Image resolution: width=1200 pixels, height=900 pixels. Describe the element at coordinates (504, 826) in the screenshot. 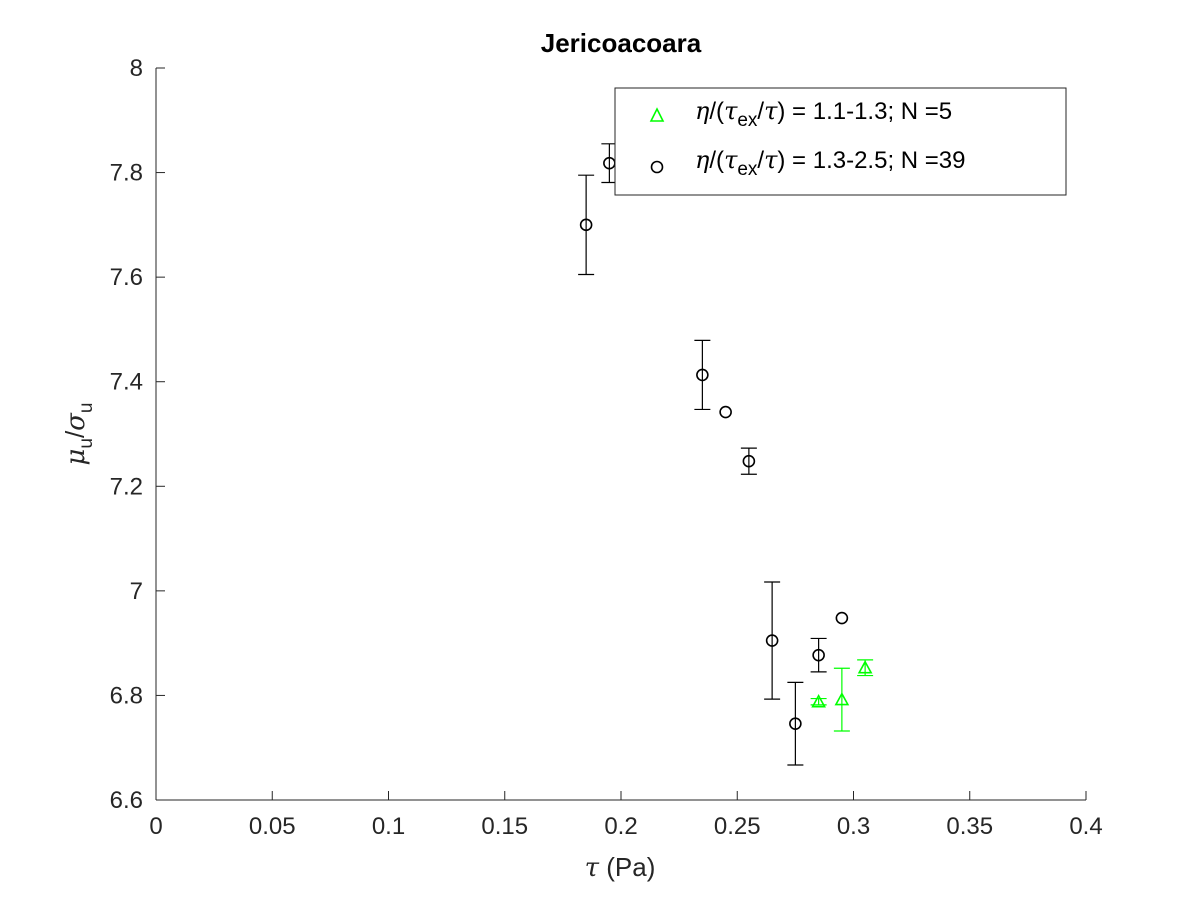

I see `x-tick-label: 0.15` at that location.